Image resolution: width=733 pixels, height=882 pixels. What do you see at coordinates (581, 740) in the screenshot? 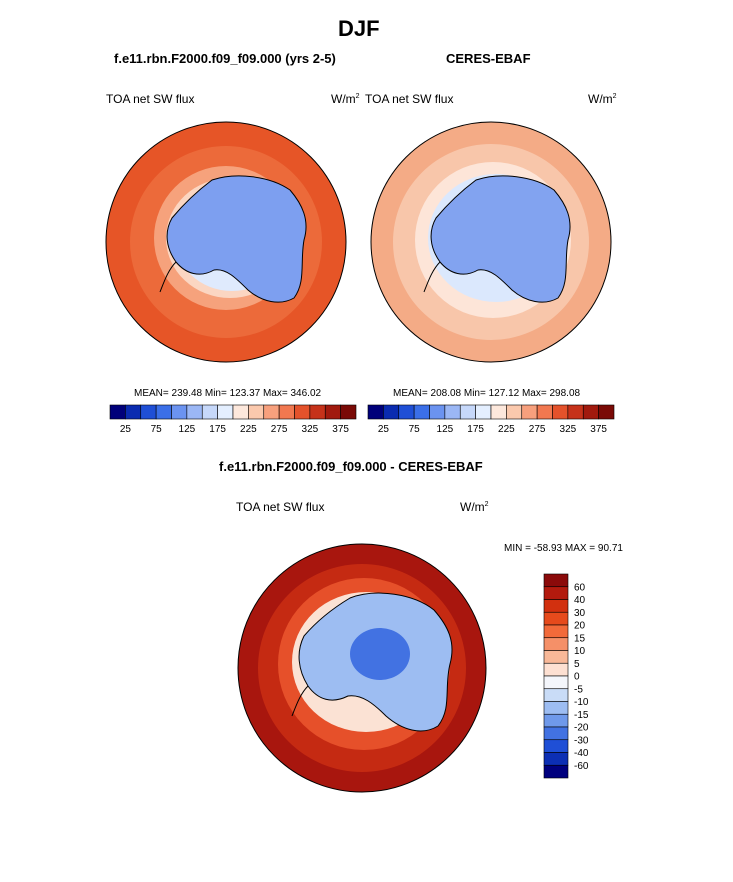
I see `difference-colorbar-tick-label: -30` at bounding box center [581, 740].